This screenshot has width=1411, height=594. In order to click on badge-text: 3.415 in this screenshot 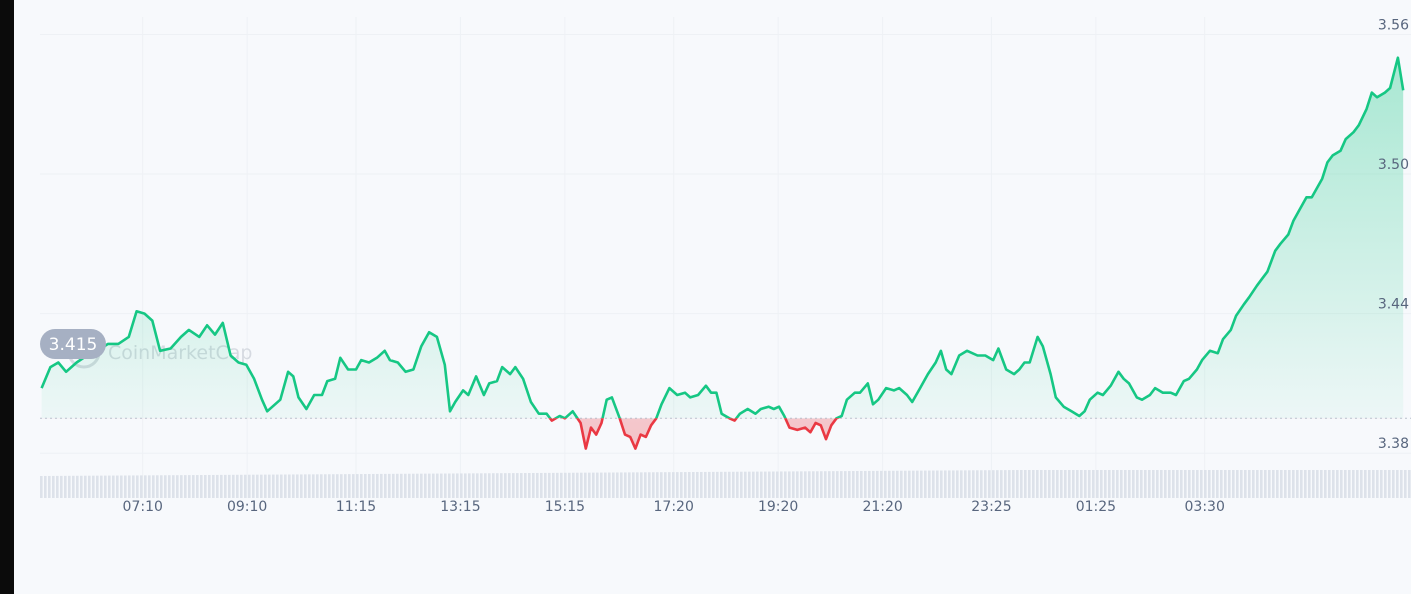, I will do `click(73, 345)`.